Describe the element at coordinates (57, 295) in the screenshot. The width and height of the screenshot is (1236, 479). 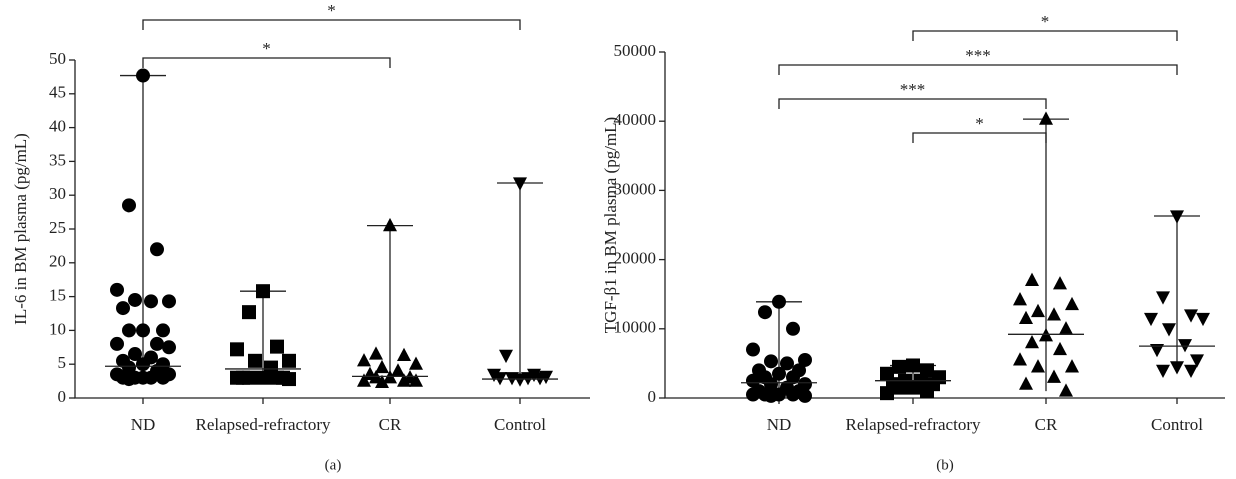
I see `y-tick-label: 15` at that location.